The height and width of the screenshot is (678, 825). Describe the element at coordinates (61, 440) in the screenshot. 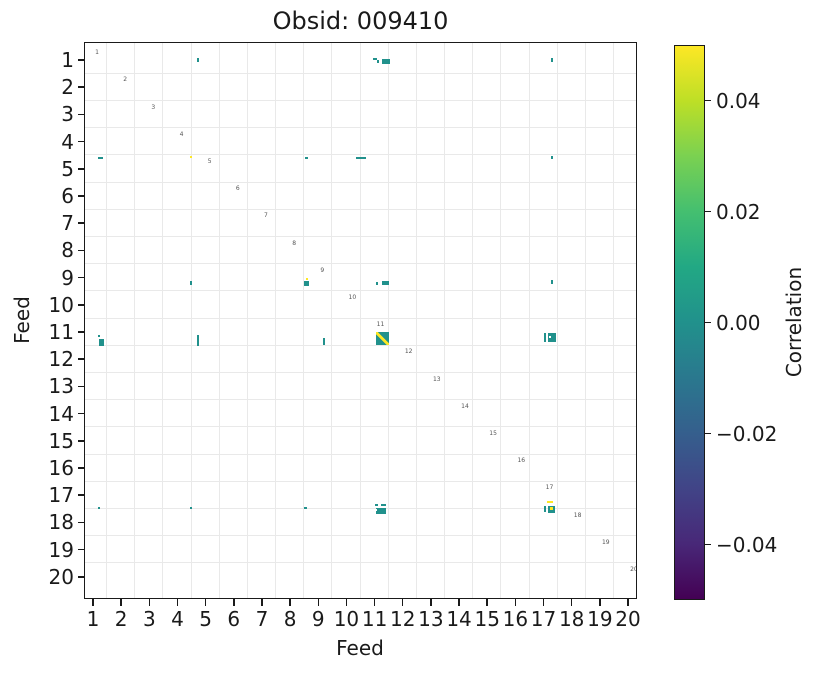

I see `y-axis-tick-label: 15` at that location.